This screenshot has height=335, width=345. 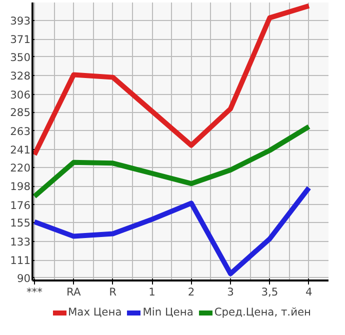 I want to click on y-tick-label: 133, so click(x=20, y=241).